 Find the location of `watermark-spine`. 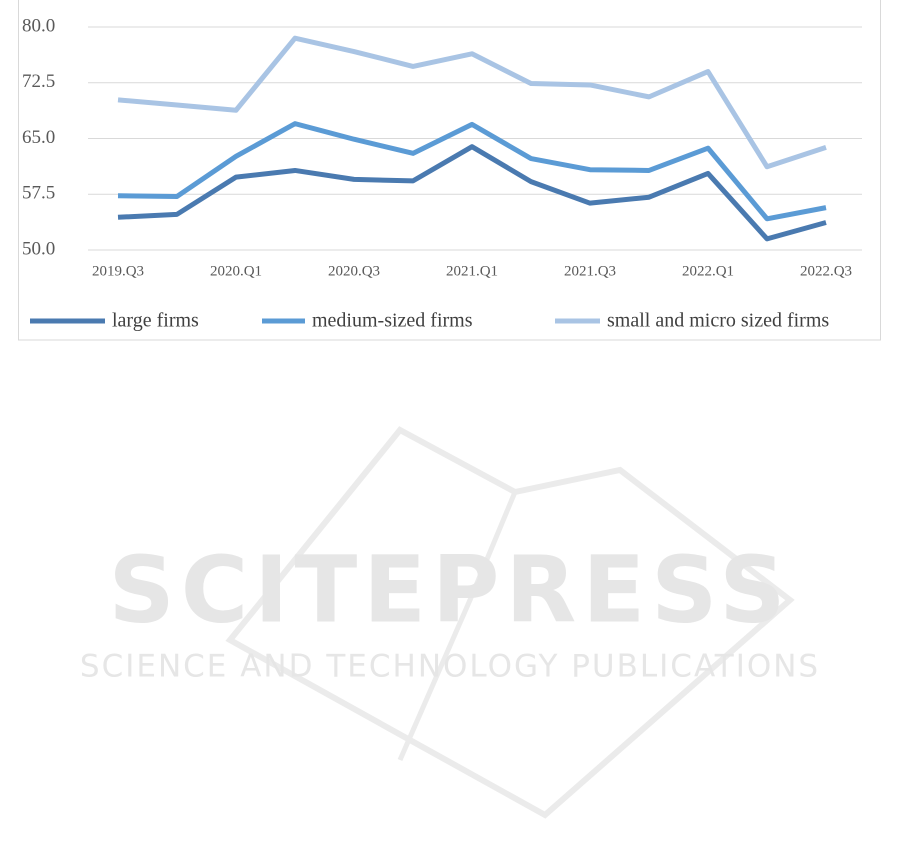

watermark-spine is located at coordinates (457, 626).